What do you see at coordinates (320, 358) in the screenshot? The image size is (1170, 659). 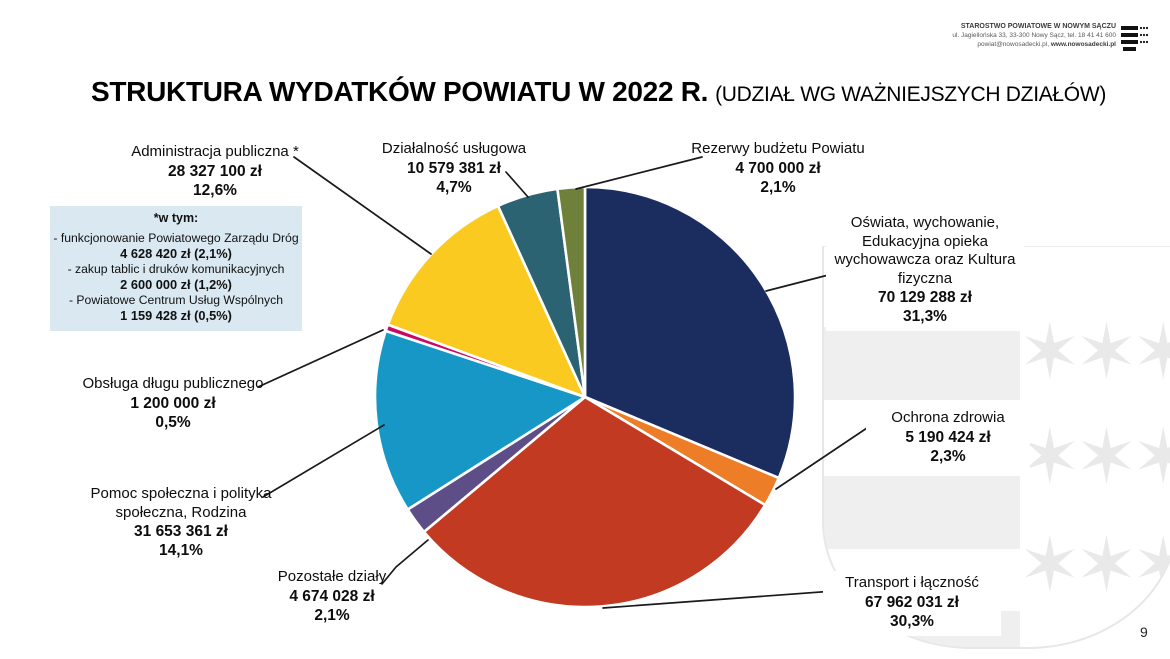 I see `leader-line-obsluga` at bounding box center [320, 358].